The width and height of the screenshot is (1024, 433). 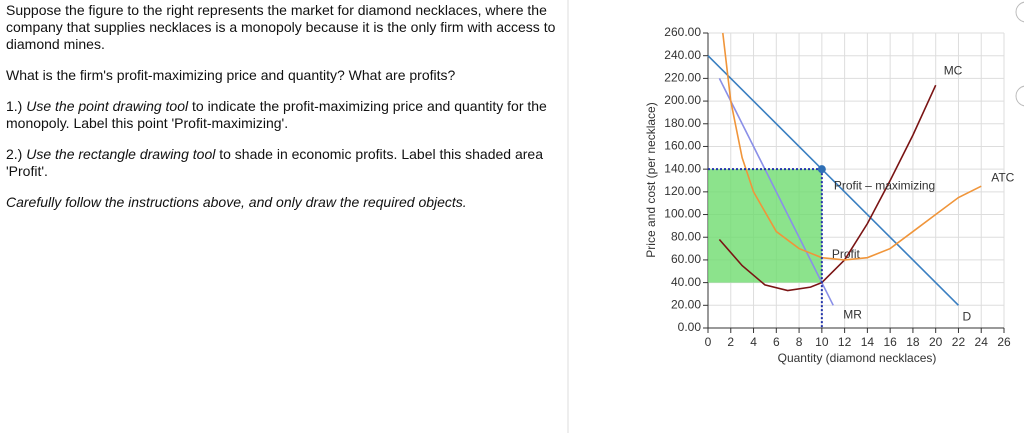 I want to click on point, so click(x=821, y=169).